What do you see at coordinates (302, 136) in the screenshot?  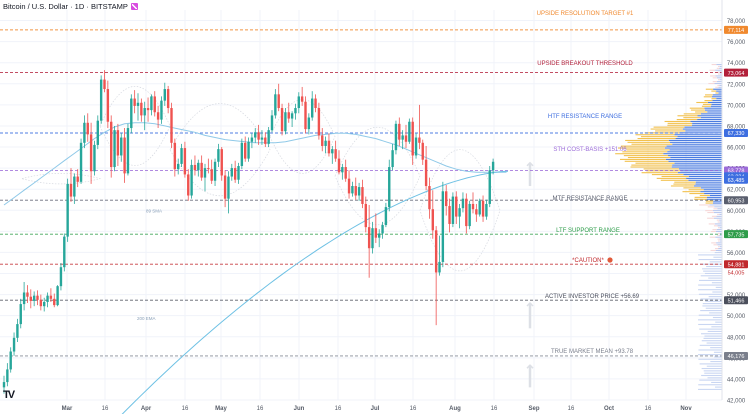 I see `cycle-band` at bounding box center [302, 136].